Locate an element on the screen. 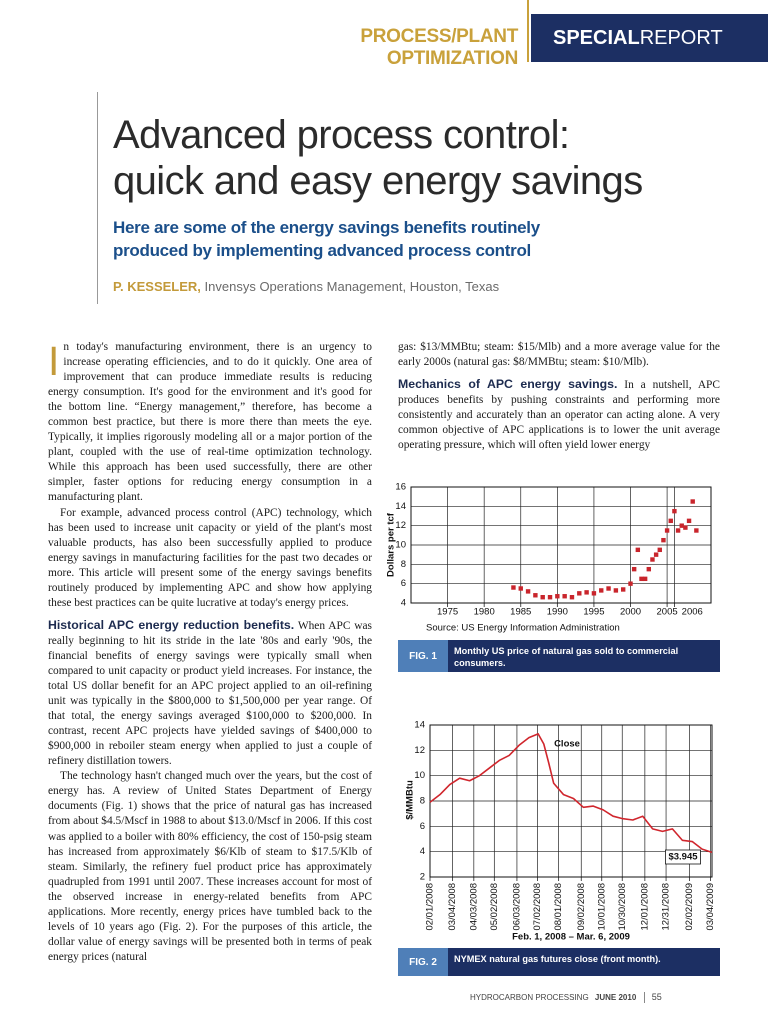 The height and width of the screenshot is (1024, 768). annotation-box is located at coordinates (683, 857).